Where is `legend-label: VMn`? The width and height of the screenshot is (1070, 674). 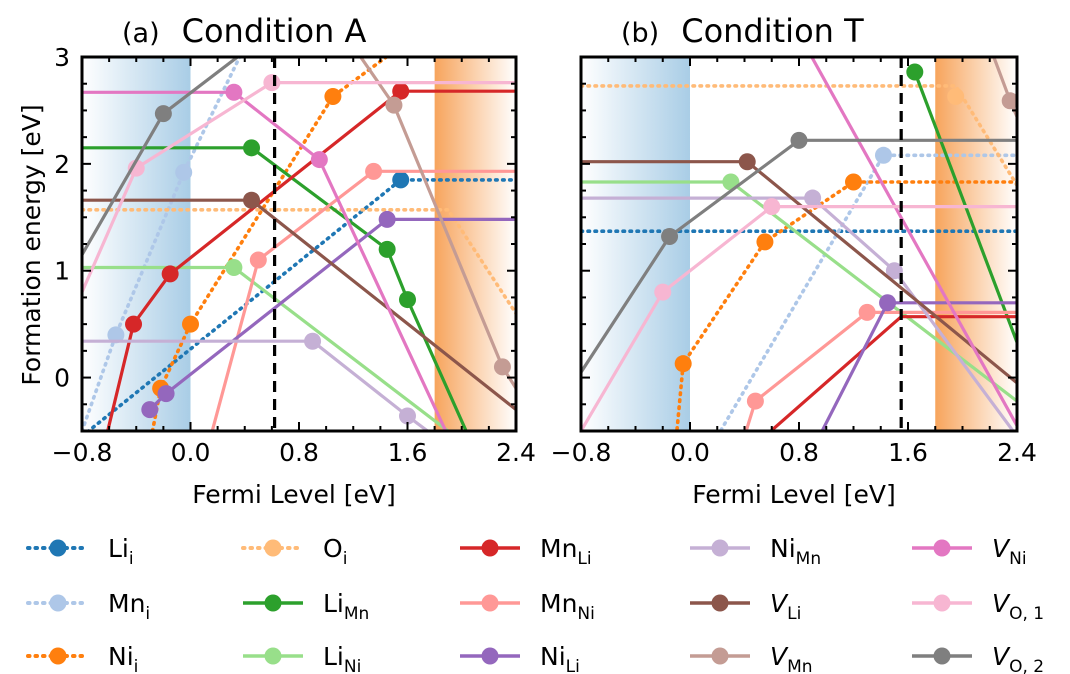 legend-label: VMn is located at coordinates (791, 658).